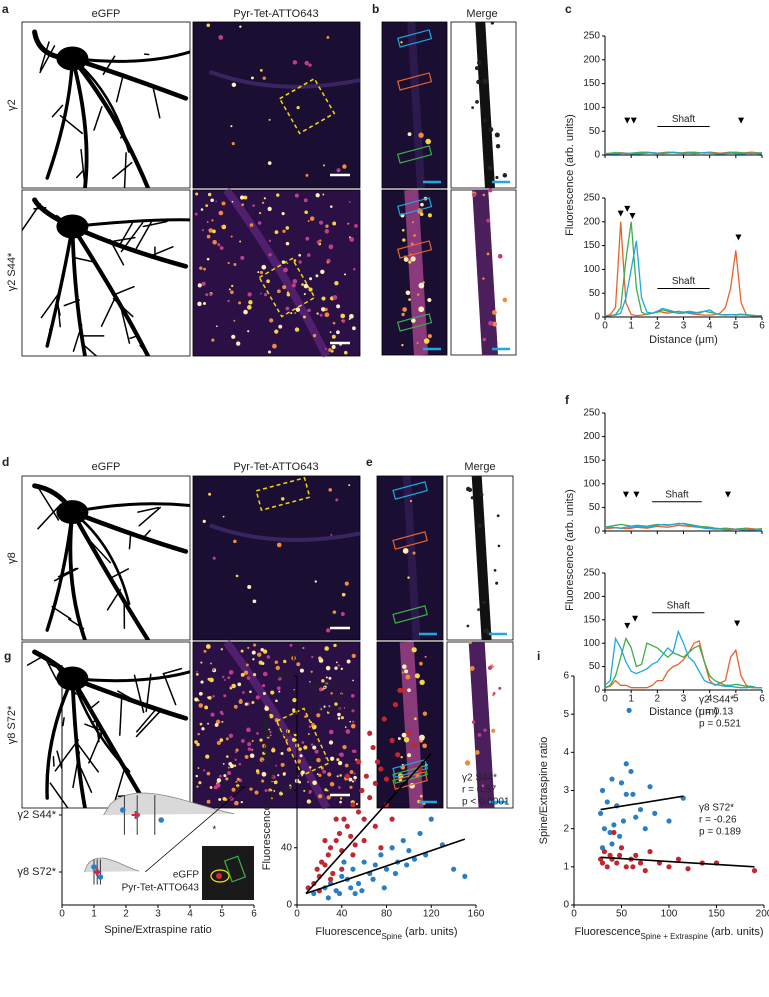 Image resolution: width=769 pixels, height=997 pixels. Describe the element at coordinates (625, 494) in the screenshot. I see `arrowhead` at that location.